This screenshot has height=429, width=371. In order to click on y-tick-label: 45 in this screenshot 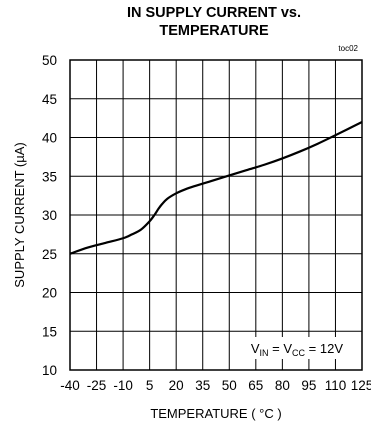, I will do `click(49, 99)`.